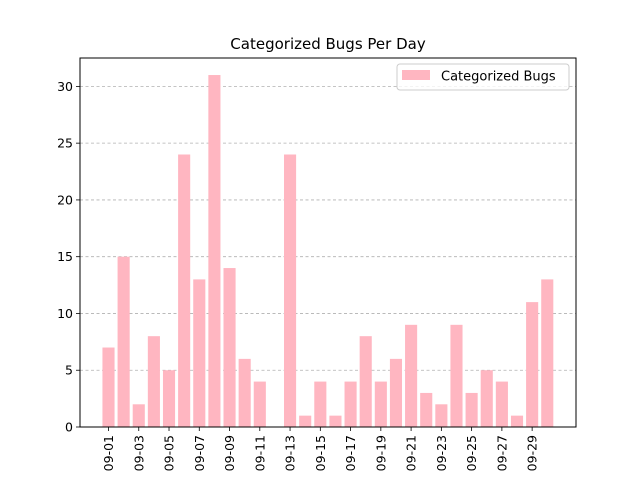 This screenshot has width=640, height=480. Describe the element at coordinates (65, 86) in the screenshot. I see `y-tick-label: 30` at that location.